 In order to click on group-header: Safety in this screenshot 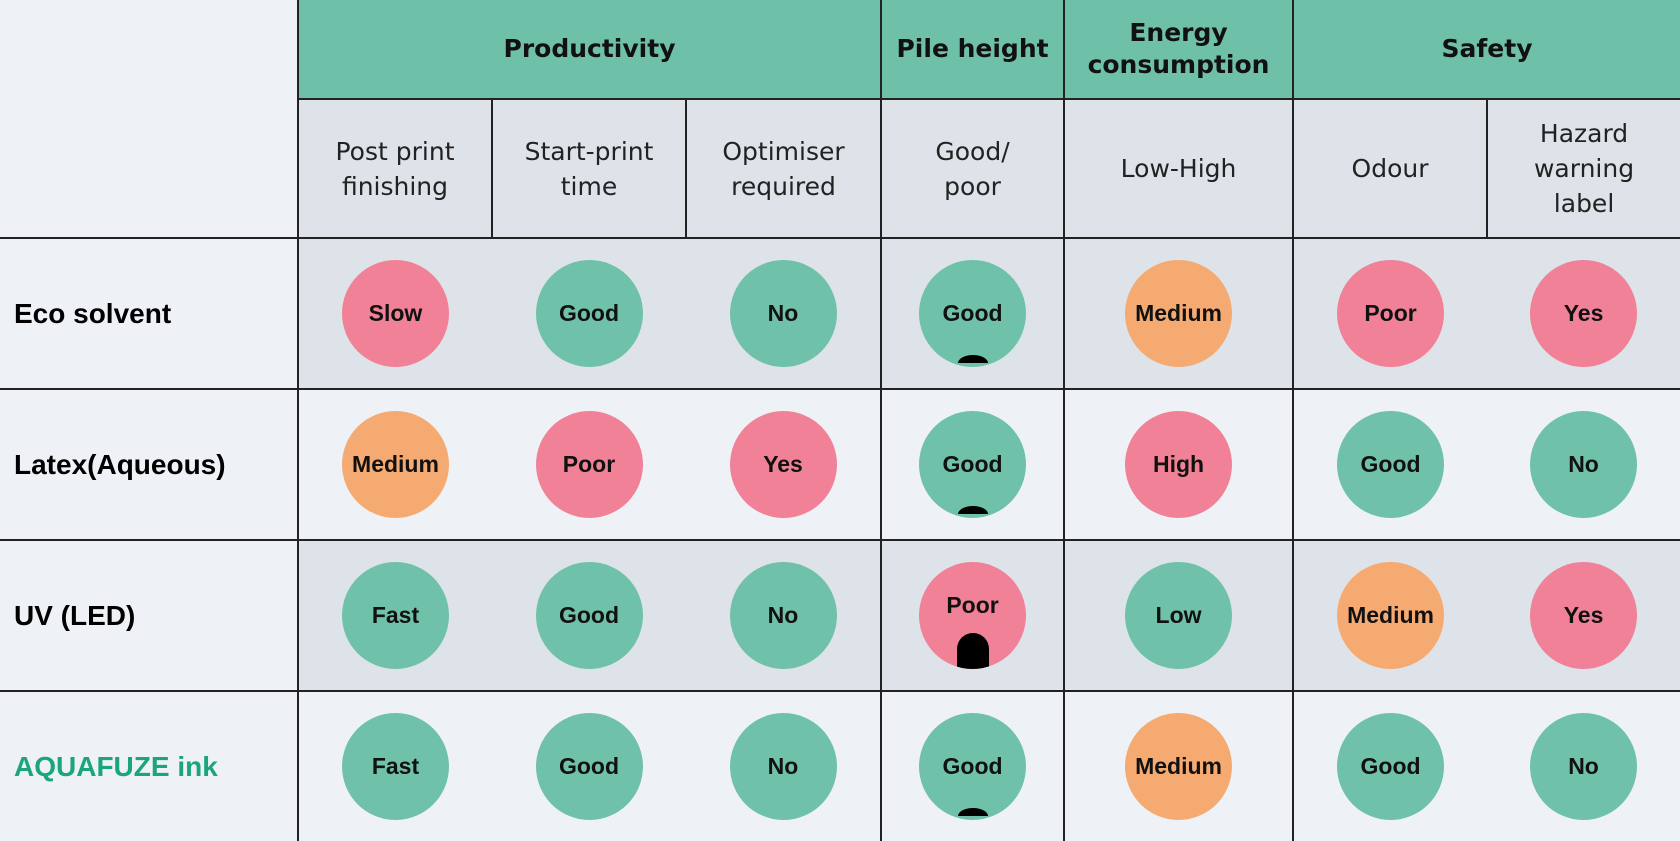, I will do `click(1486, 49)`.